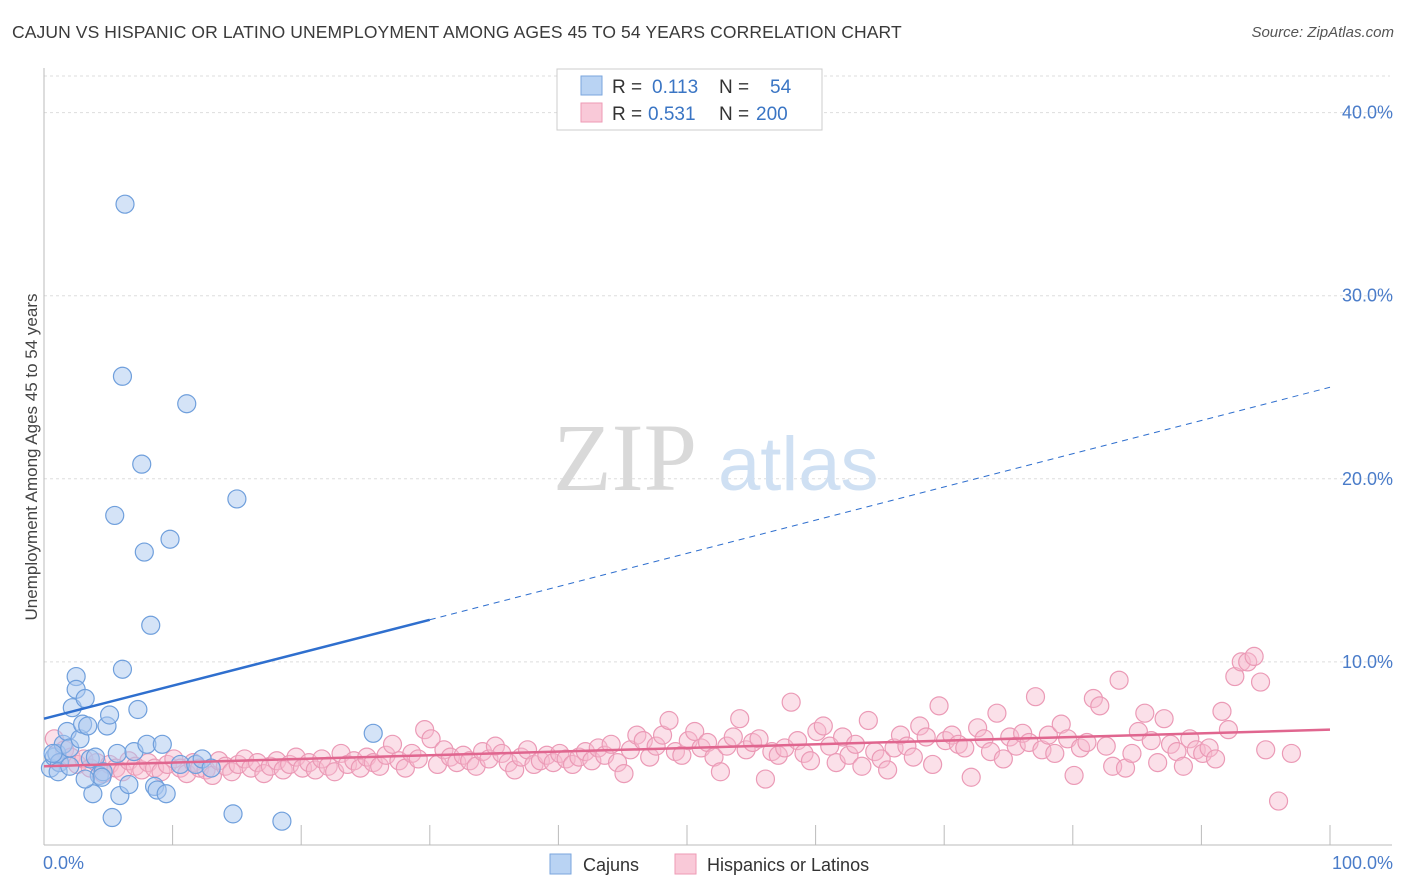 This screenshot has width=1406, height=892. Describe the element at coordinates (591, 112) in the screenshot. I see `legend-swatch-hispanics` at that location.